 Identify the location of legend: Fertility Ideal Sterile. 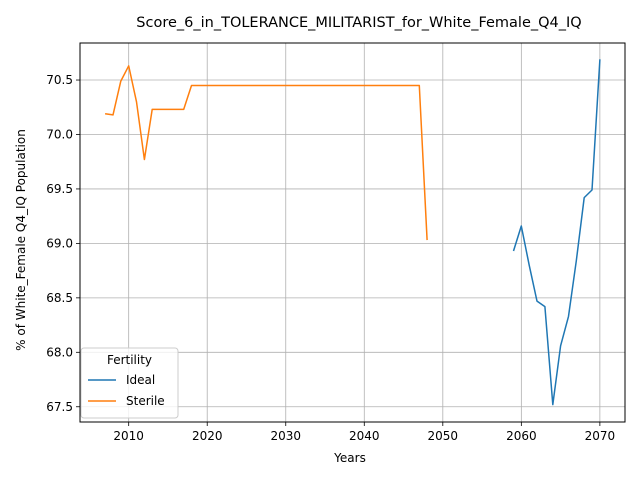
(129, 383).